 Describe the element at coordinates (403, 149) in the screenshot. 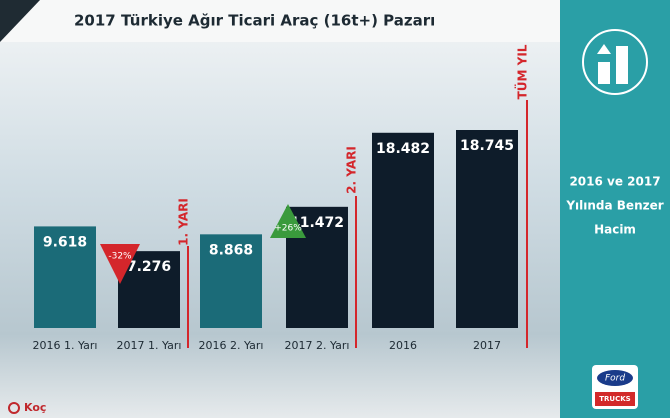

I see `value-label: 18.482` at that location.